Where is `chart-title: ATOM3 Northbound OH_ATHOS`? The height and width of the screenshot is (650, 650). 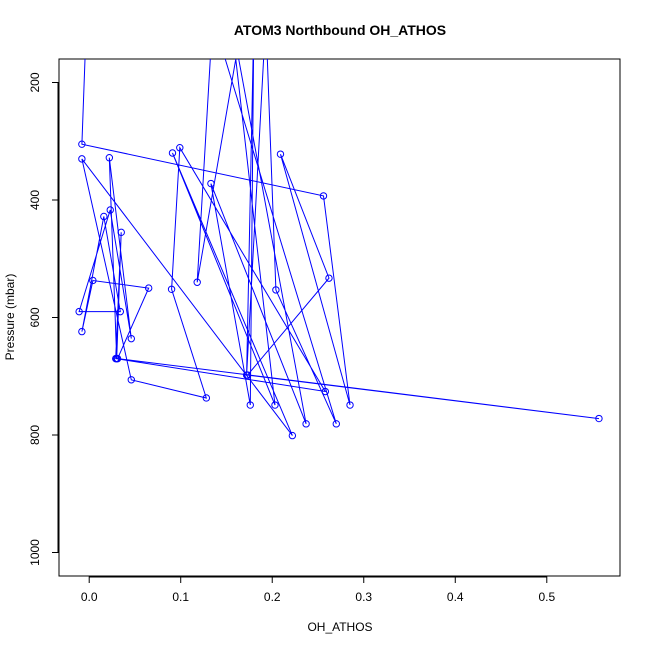 chart-title: ATOM3 Northbound OH_ATHOS is located at coordinates (340, 30).